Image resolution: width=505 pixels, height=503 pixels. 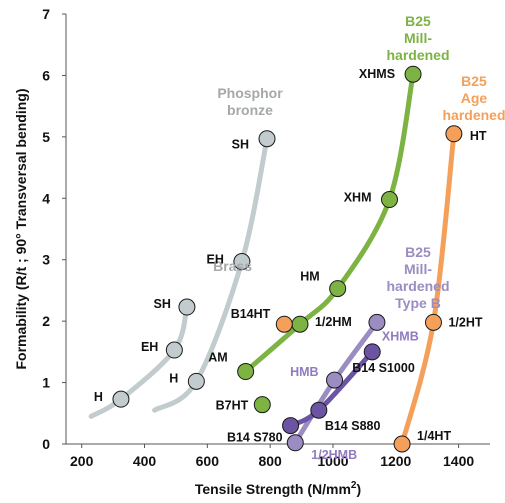 What do you see at coordinates (418, 303) in the screenshot?
I see `series-4-group-label: Type B` at bounding box center [418, 303].